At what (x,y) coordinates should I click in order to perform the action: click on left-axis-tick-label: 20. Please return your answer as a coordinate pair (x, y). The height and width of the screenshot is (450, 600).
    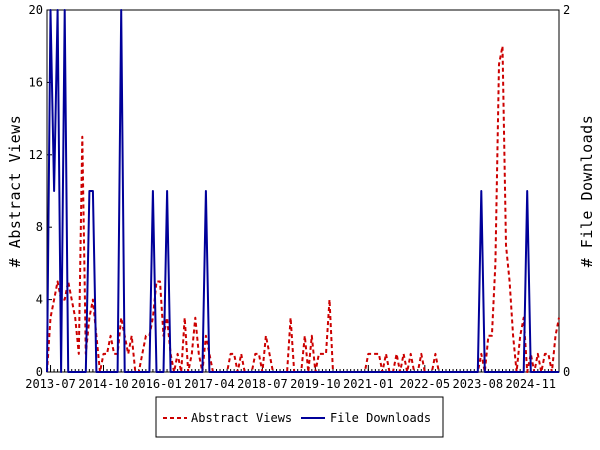
    Looking at the image, I should click on (36, 10).